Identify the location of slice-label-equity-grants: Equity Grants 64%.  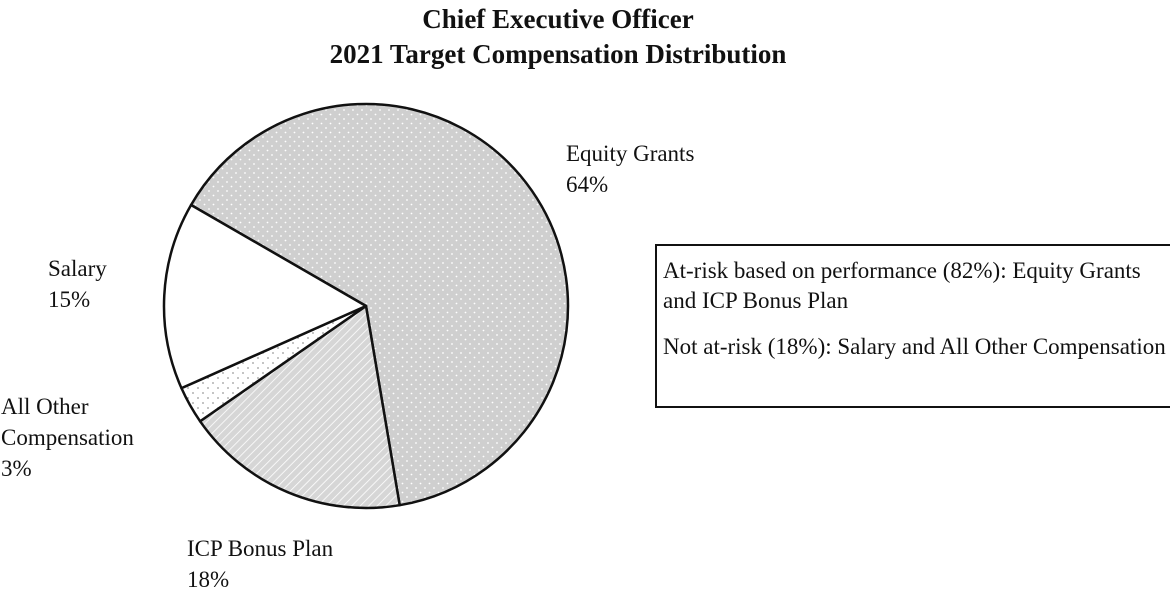
(630, 169).